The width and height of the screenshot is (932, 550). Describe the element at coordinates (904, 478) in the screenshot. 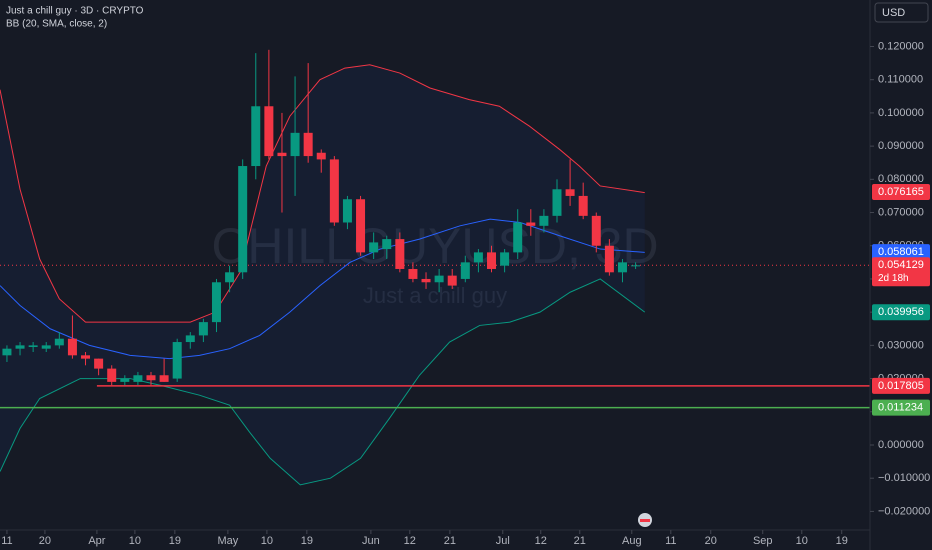

I see `y-tick-label: −0.010000` at that location.